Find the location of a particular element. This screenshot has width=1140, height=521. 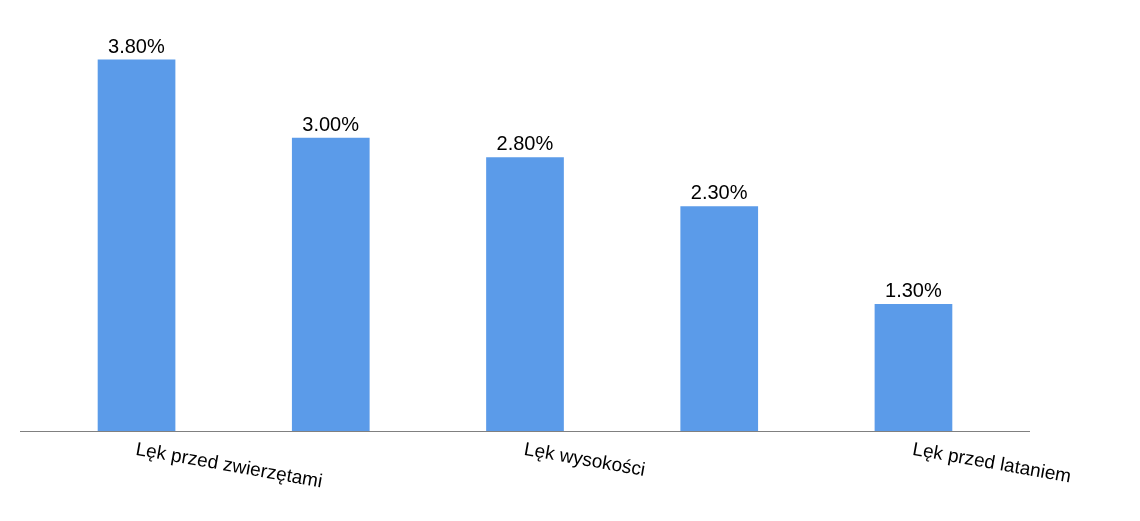

x-tick-label: Lęk wysokości is located at coordinates (584, 458).